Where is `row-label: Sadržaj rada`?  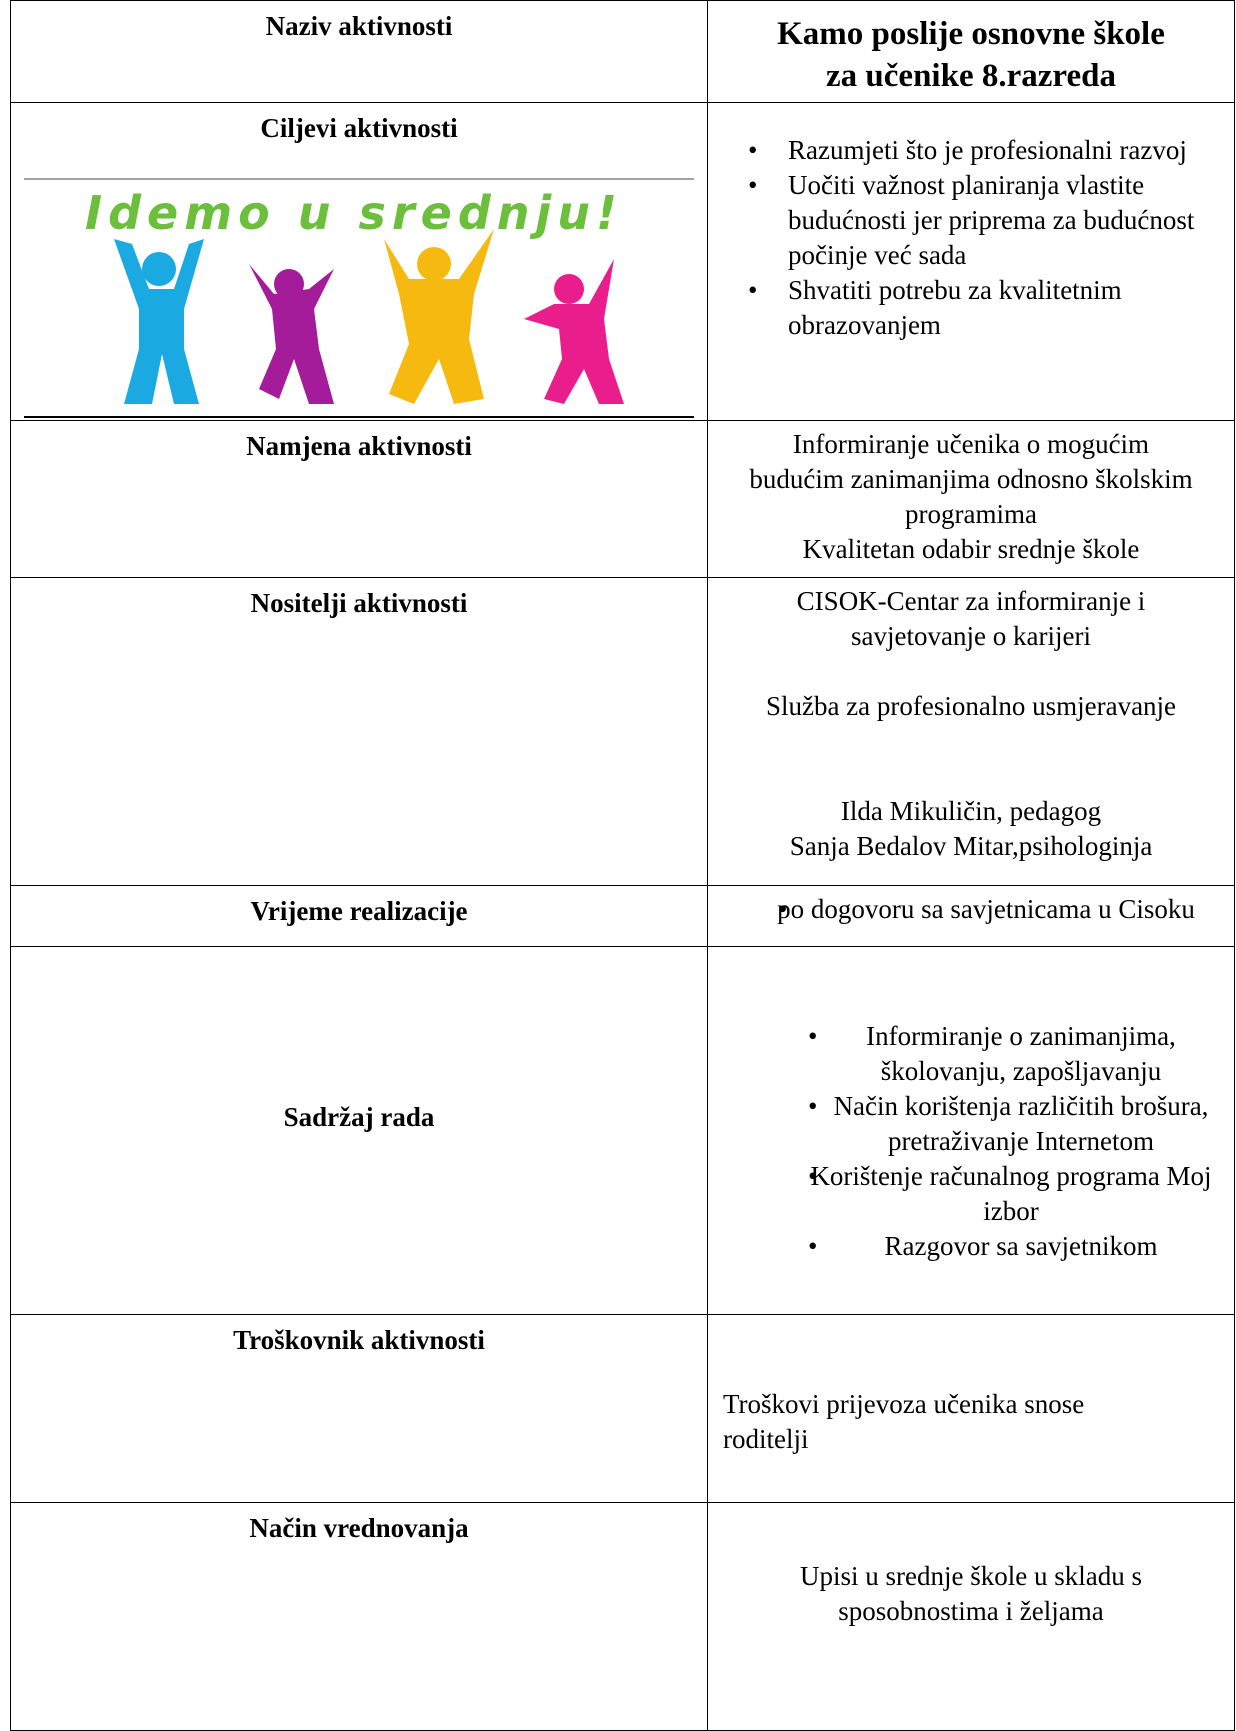
row-label: Sadržaj rada is located at coordinates (359, 1130).